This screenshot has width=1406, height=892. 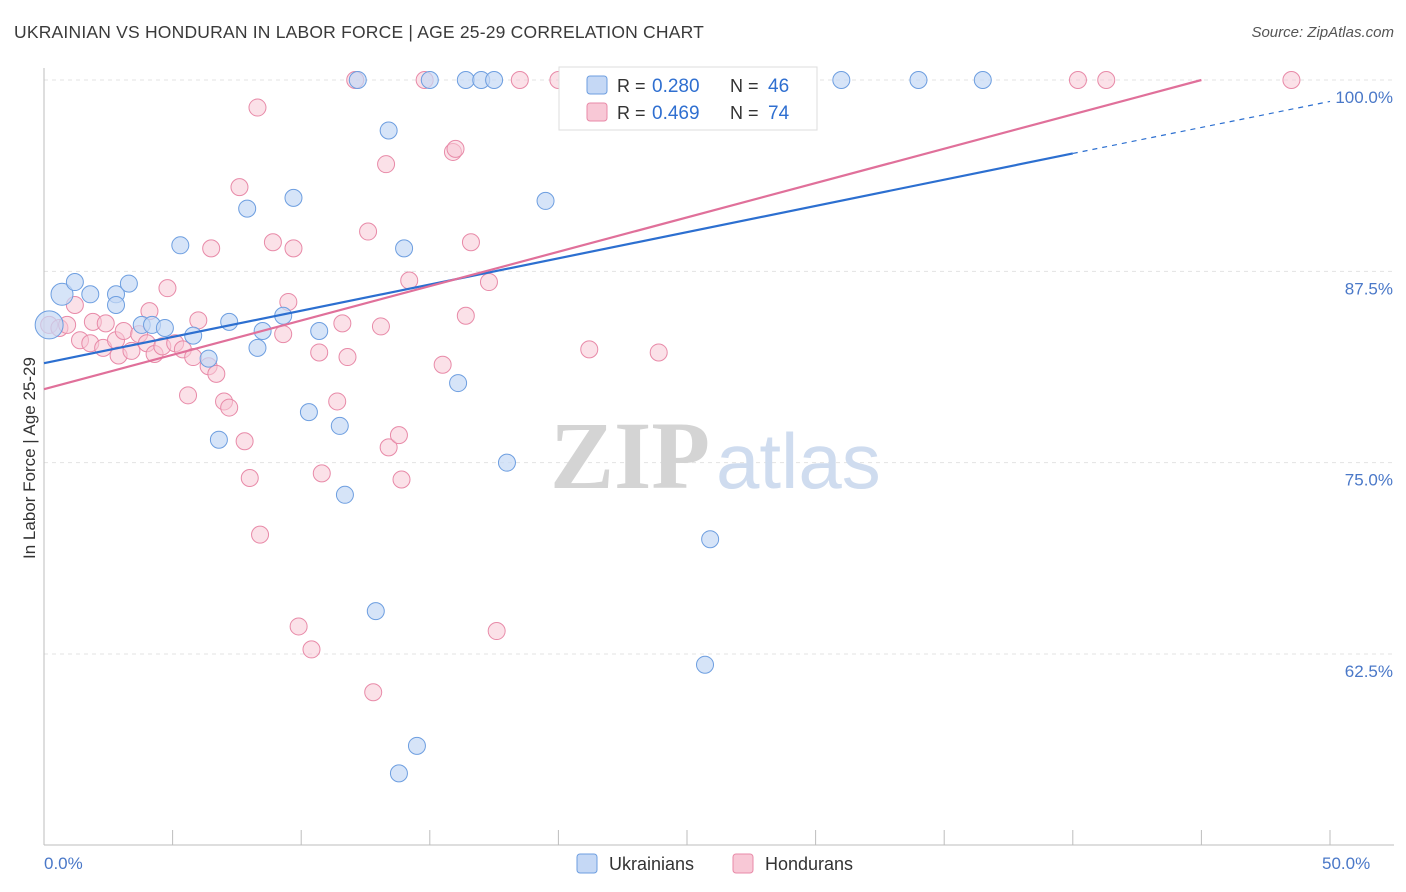 I want to click on legend-n-label-2: N =, so click(x=744, y=113).